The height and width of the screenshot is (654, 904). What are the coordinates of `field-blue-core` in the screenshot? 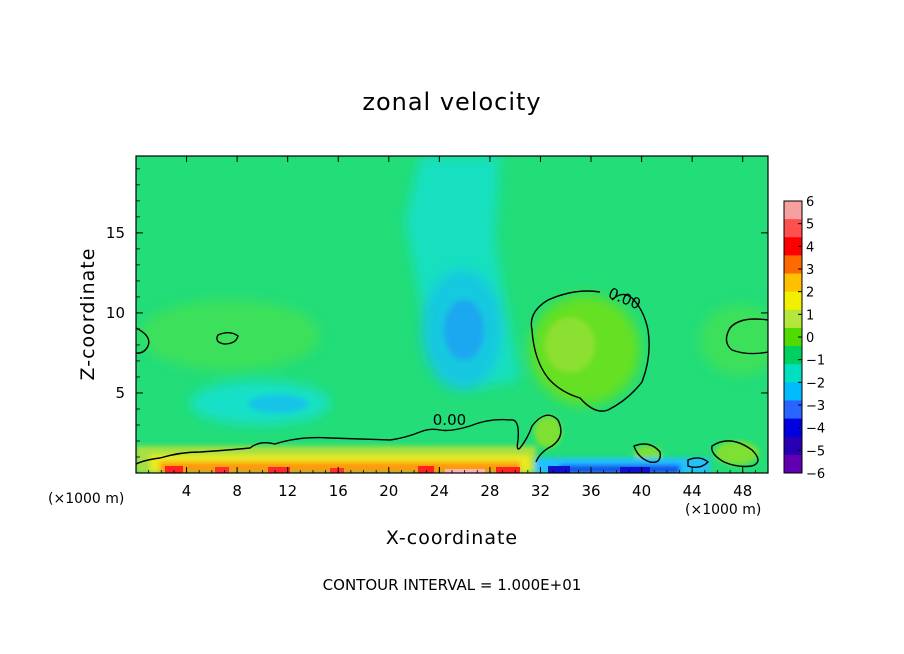 It's located at (464, 330).